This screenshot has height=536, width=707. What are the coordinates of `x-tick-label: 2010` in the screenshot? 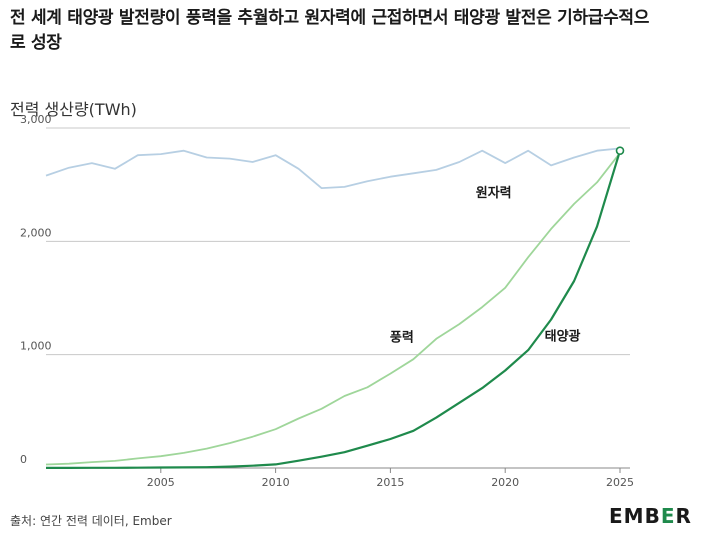 It's located at (276, 482).